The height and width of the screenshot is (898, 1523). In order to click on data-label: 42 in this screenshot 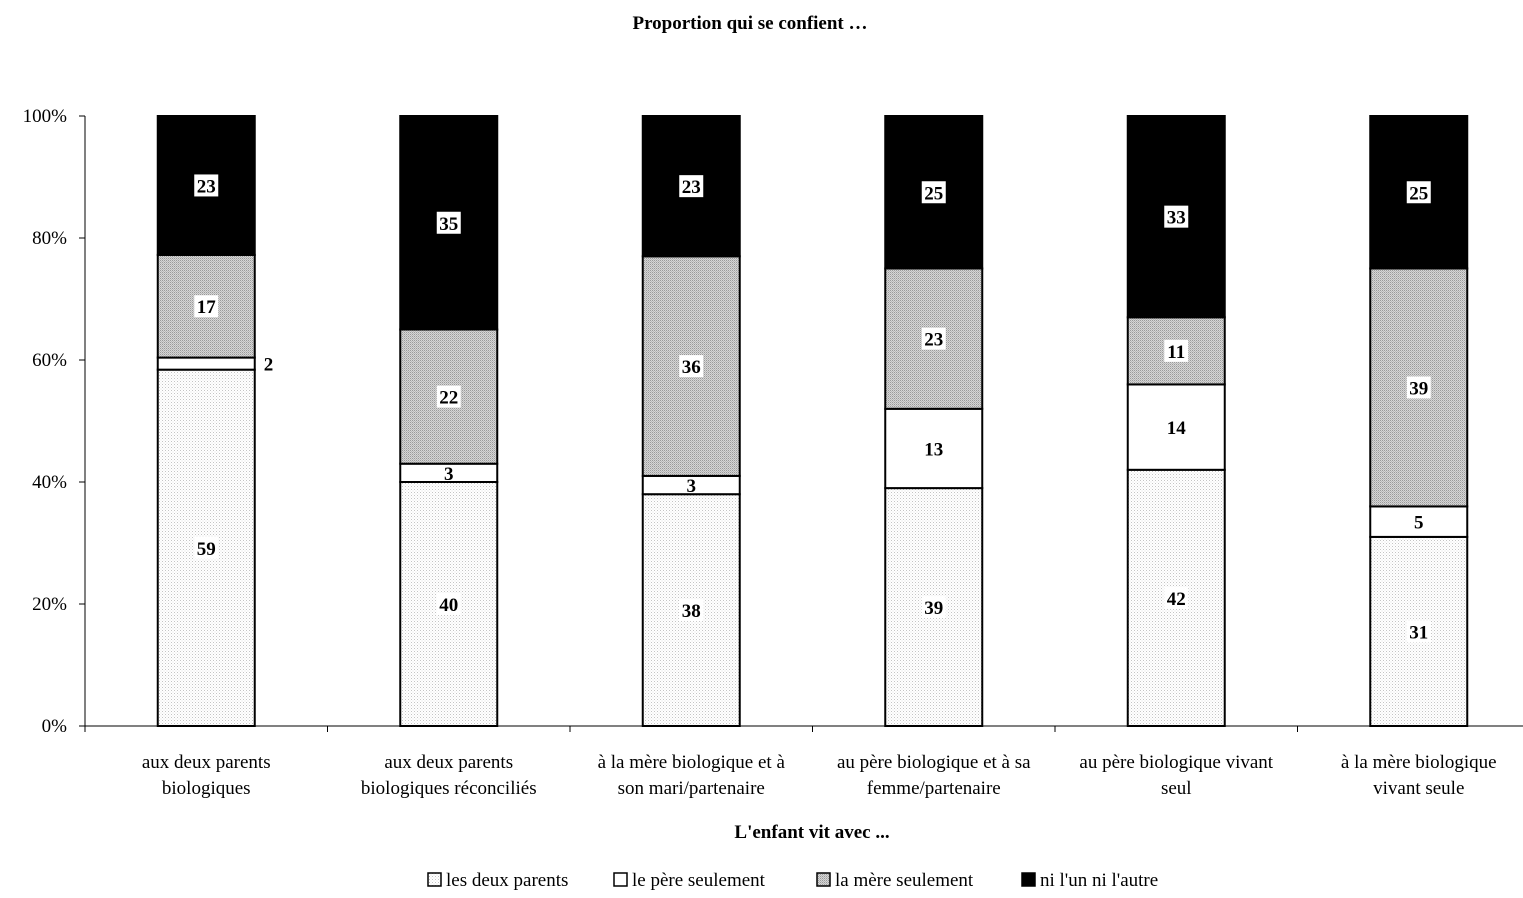, I will do `click(1176, 599)`.